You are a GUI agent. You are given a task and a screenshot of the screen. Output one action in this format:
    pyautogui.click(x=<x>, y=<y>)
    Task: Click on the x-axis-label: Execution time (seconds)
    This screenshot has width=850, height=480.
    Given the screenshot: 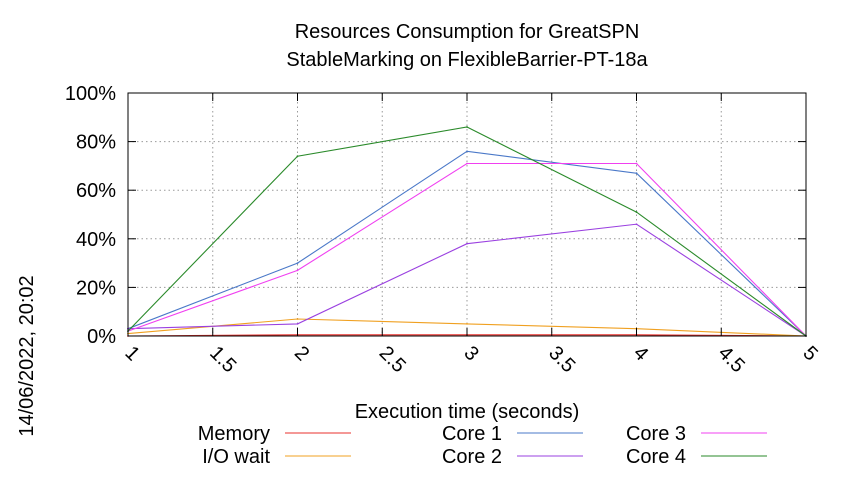 What is the action you would take?
    pyautogui.click(x=467, y=412)
    